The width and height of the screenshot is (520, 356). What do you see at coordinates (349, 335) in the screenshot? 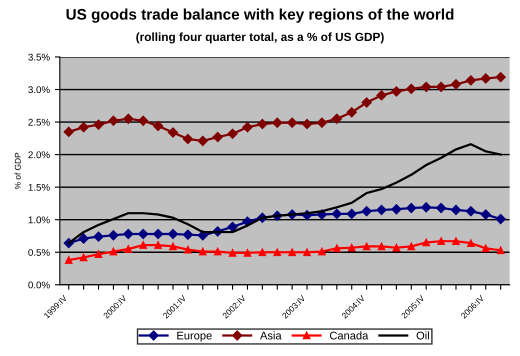
I see `legend-label: Canada` at bounding box center [349, 335].